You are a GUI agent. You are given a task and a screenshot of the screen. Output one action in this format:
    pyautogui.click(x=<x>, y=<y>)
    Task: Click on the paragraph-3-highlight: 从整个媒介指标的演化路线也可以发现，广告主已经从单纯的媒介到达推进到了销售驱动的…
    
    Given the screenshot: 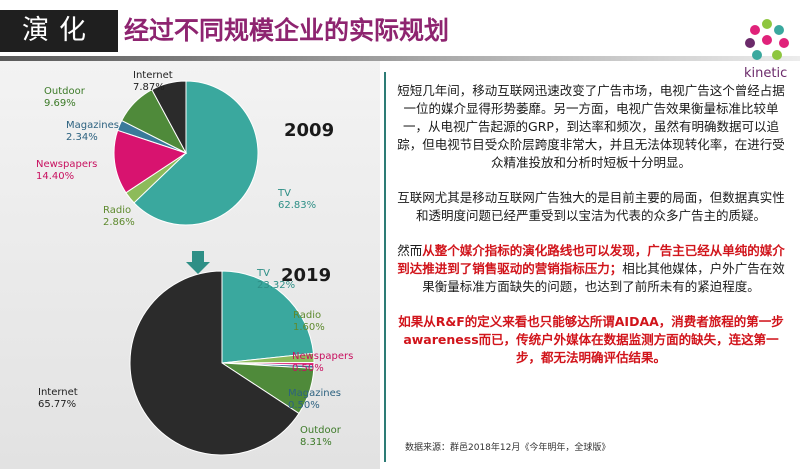 What is the action you would take?
    pyautogui.click(x=591, y=259)
    